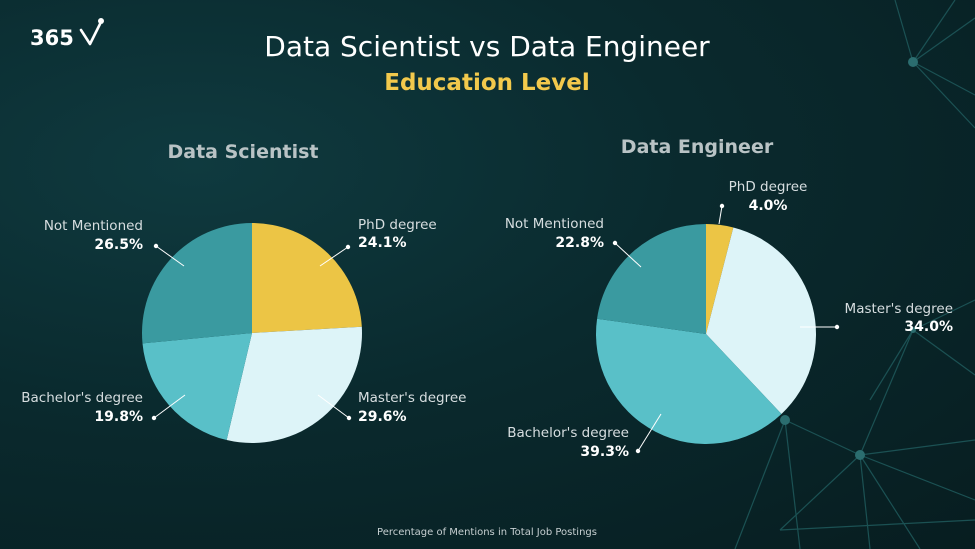 The width and height of the screenshot is (975, 549). What do you see at coordinates (243, 152) in the screenshot?
I see `chart-title-data-scientist: Data Scientist` at bounding box center [243, 152].